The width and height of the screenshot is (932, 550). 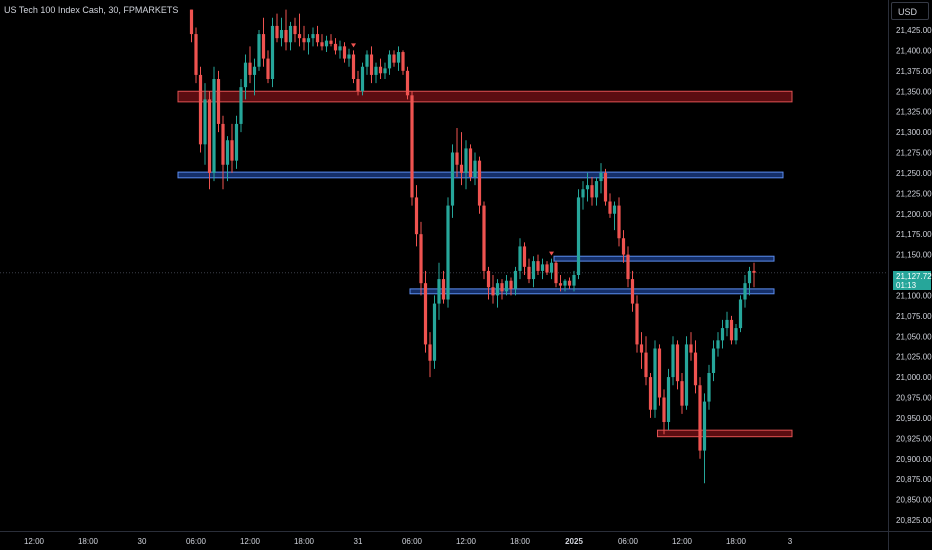 What do you see at coordinates (790, 541) in the screenshot?
I see `x-tick-label: 3` at bounding box center [790, 541].